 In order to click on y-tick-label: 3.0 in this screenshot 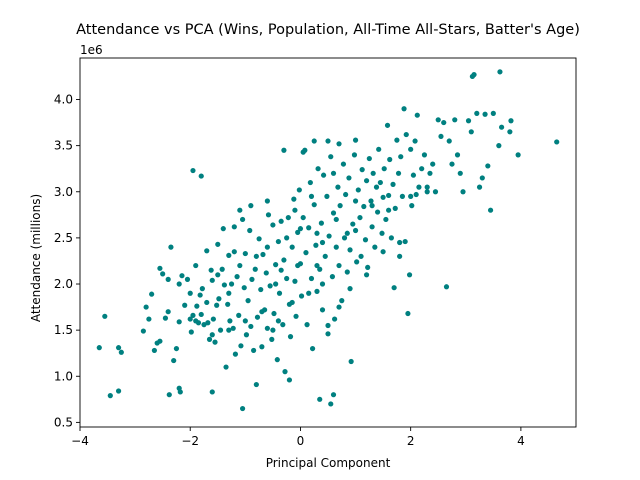, I will do `click(63, 192)`.